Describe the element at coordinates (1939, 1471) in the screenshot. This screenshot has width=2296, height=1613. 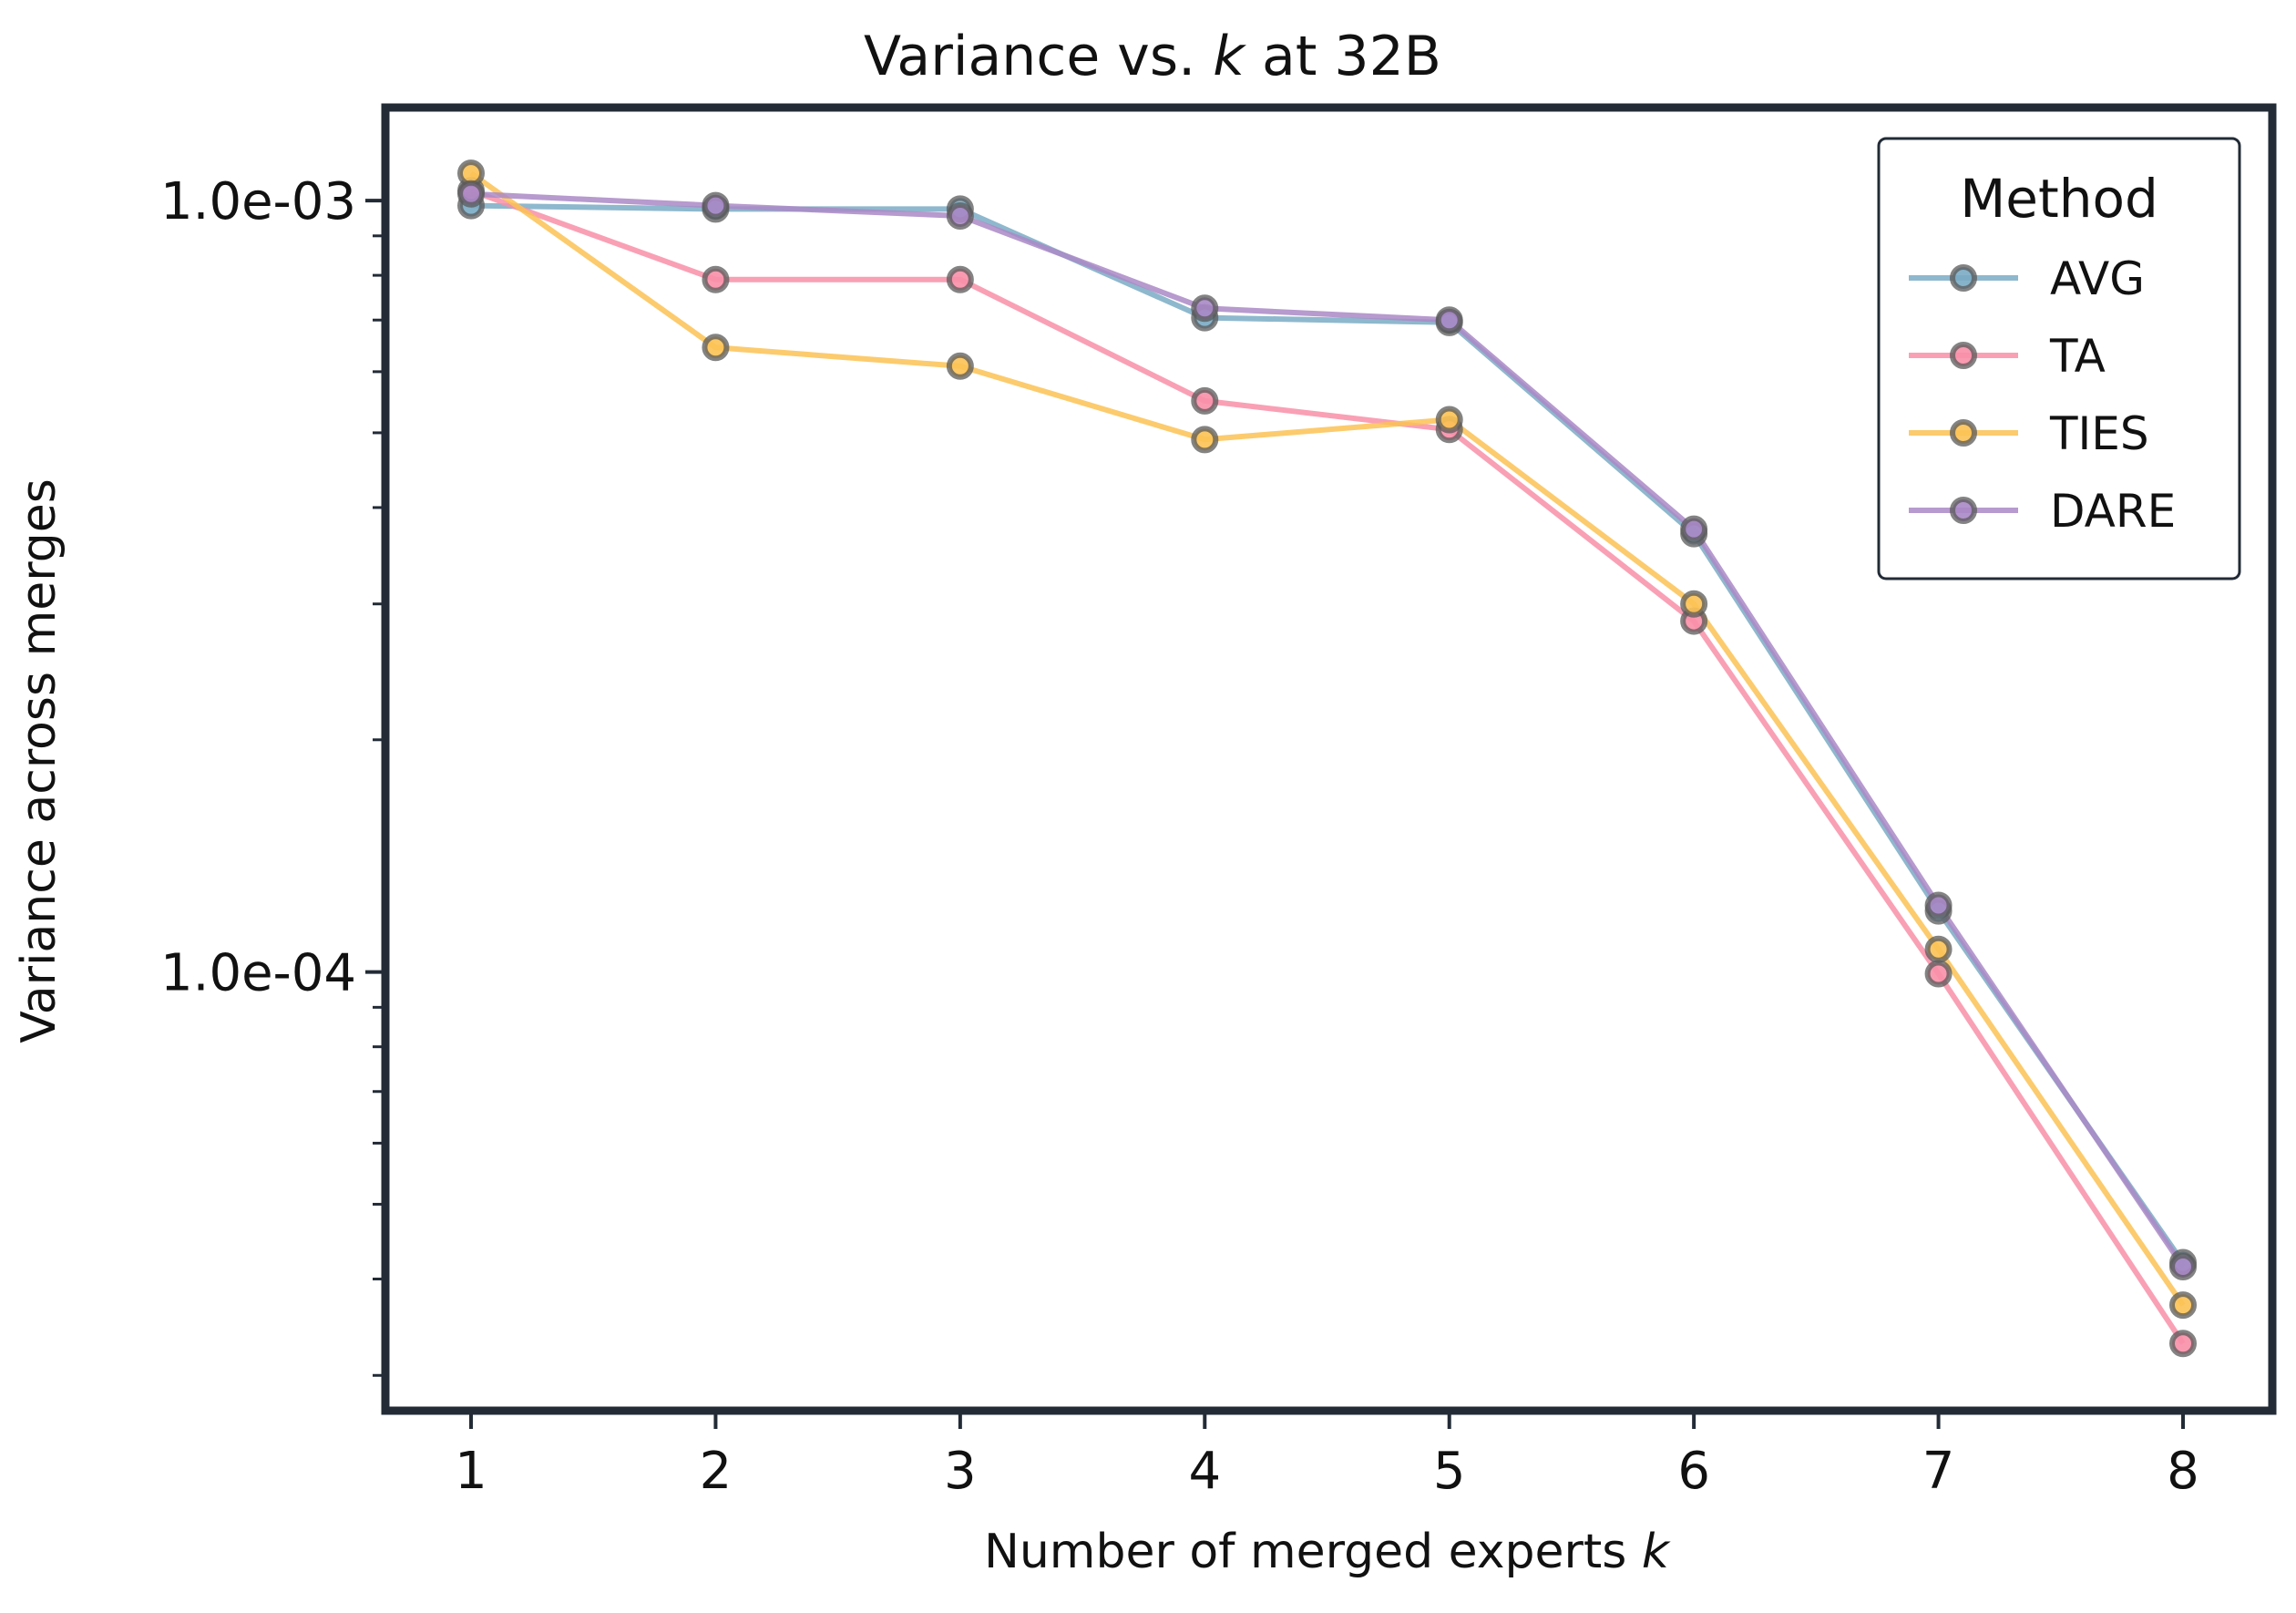
I see `x-tick-label: 7` at that location.